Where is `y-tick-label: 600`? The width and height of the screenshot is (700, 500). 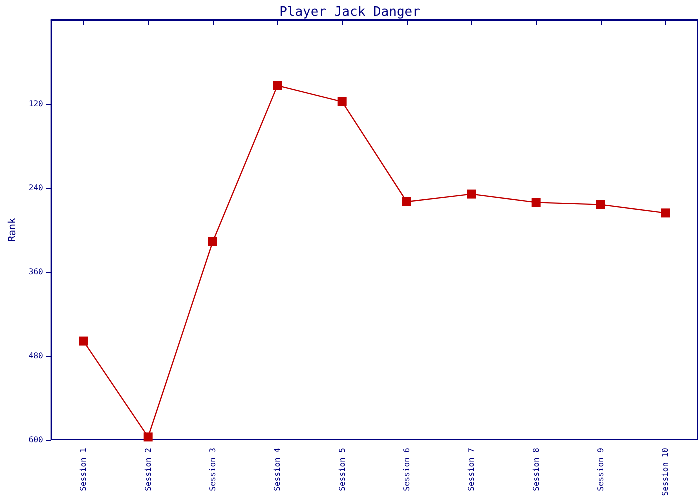
y-tick-label: 600 is located at coordinates (36, 440).